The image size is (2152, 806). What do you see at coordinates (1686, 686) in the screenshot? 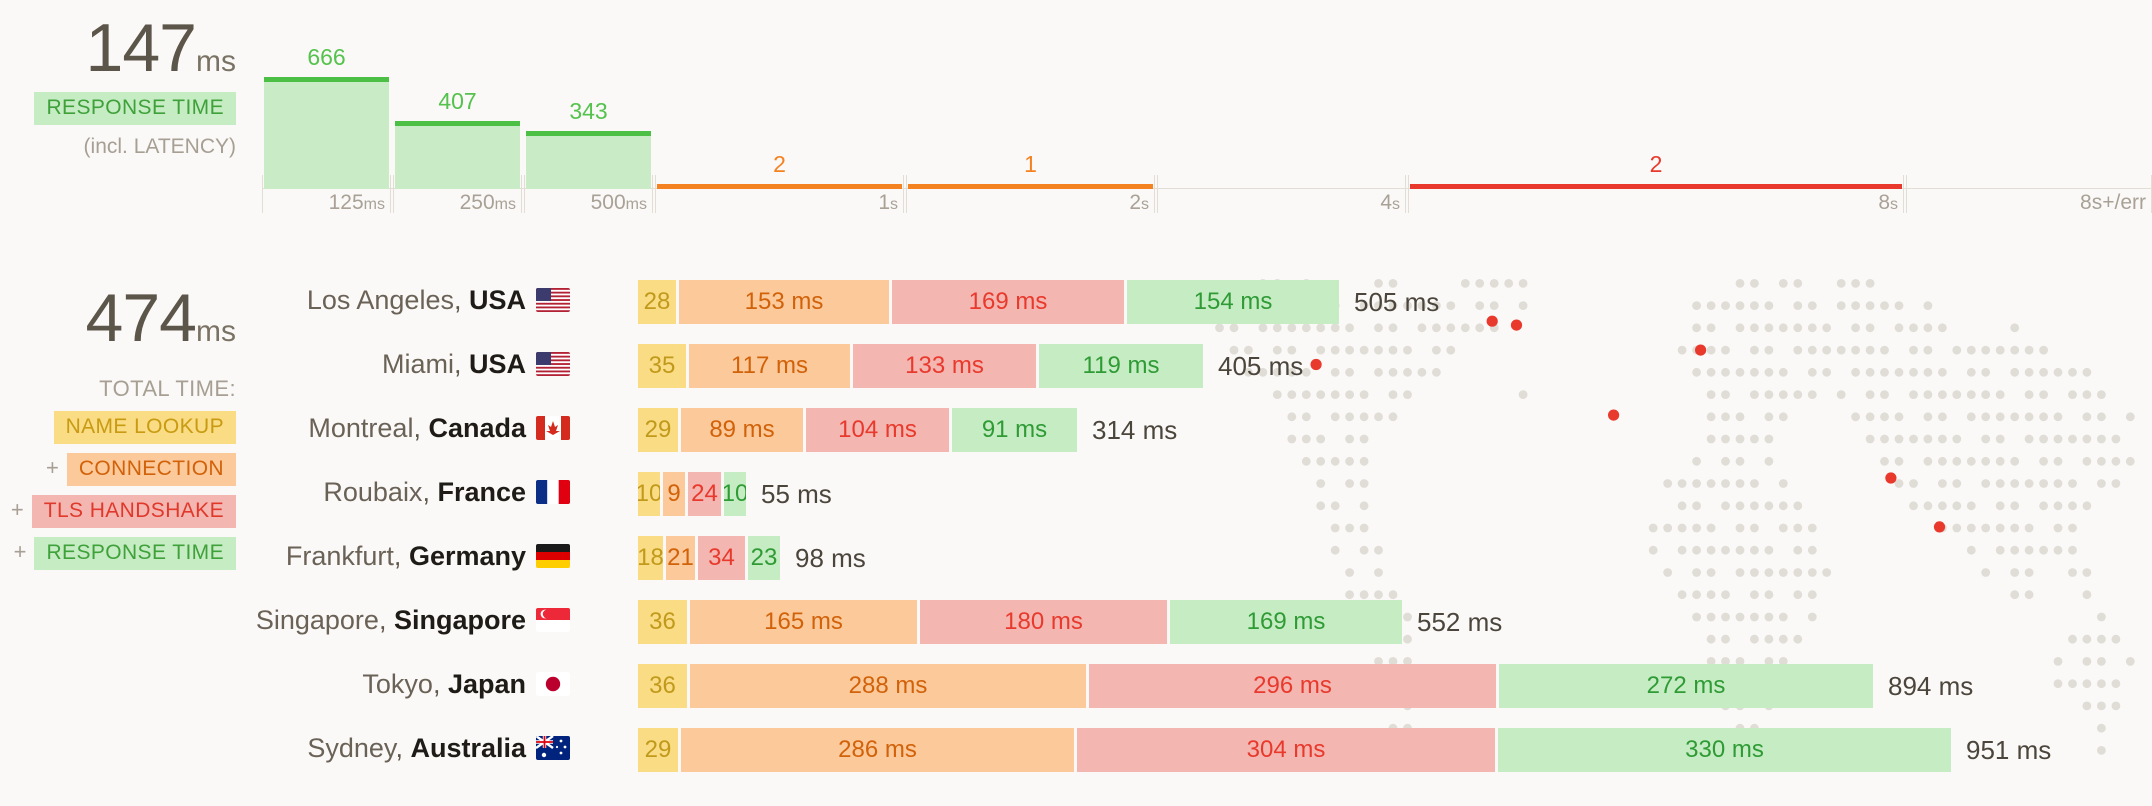
I see `segment-response-time: 272 ms` at bounding box center [1686, 686].